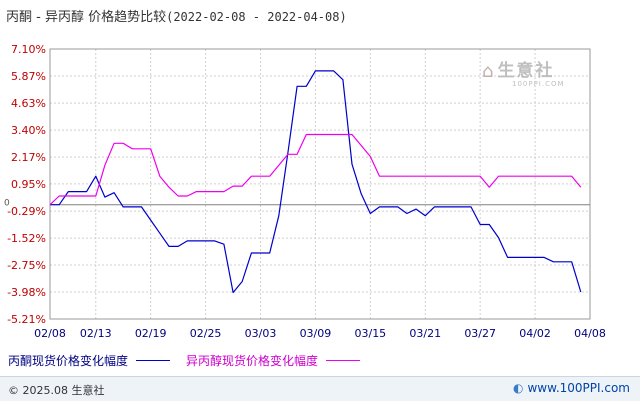 The image size is (640, 401). I want to click on x-tick-label: 02/13, so click(96, 333).